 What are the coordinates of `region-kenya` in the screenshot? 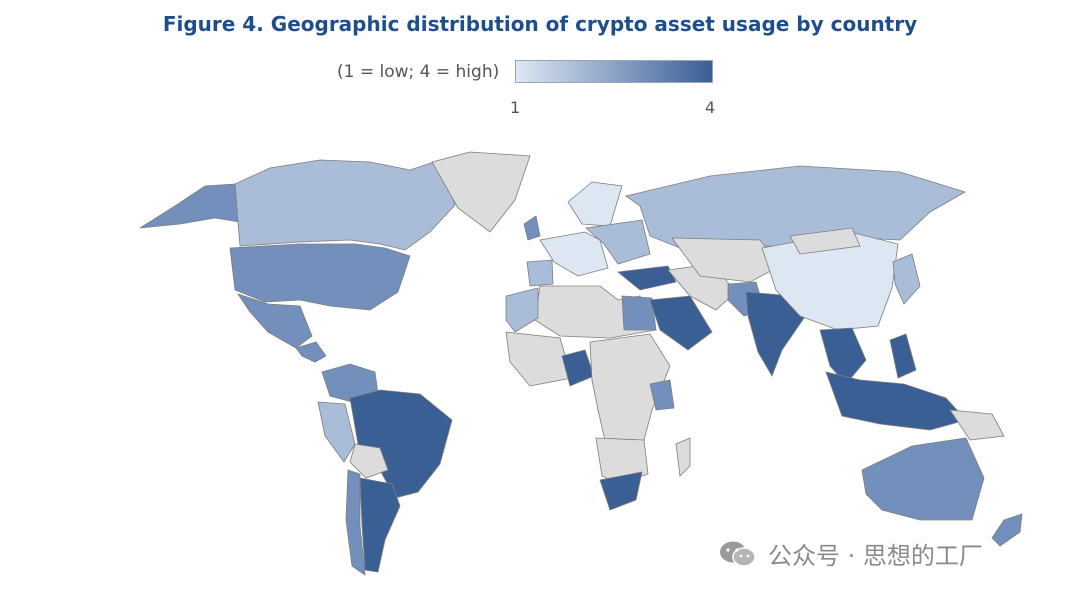 It's located at (662, 395).